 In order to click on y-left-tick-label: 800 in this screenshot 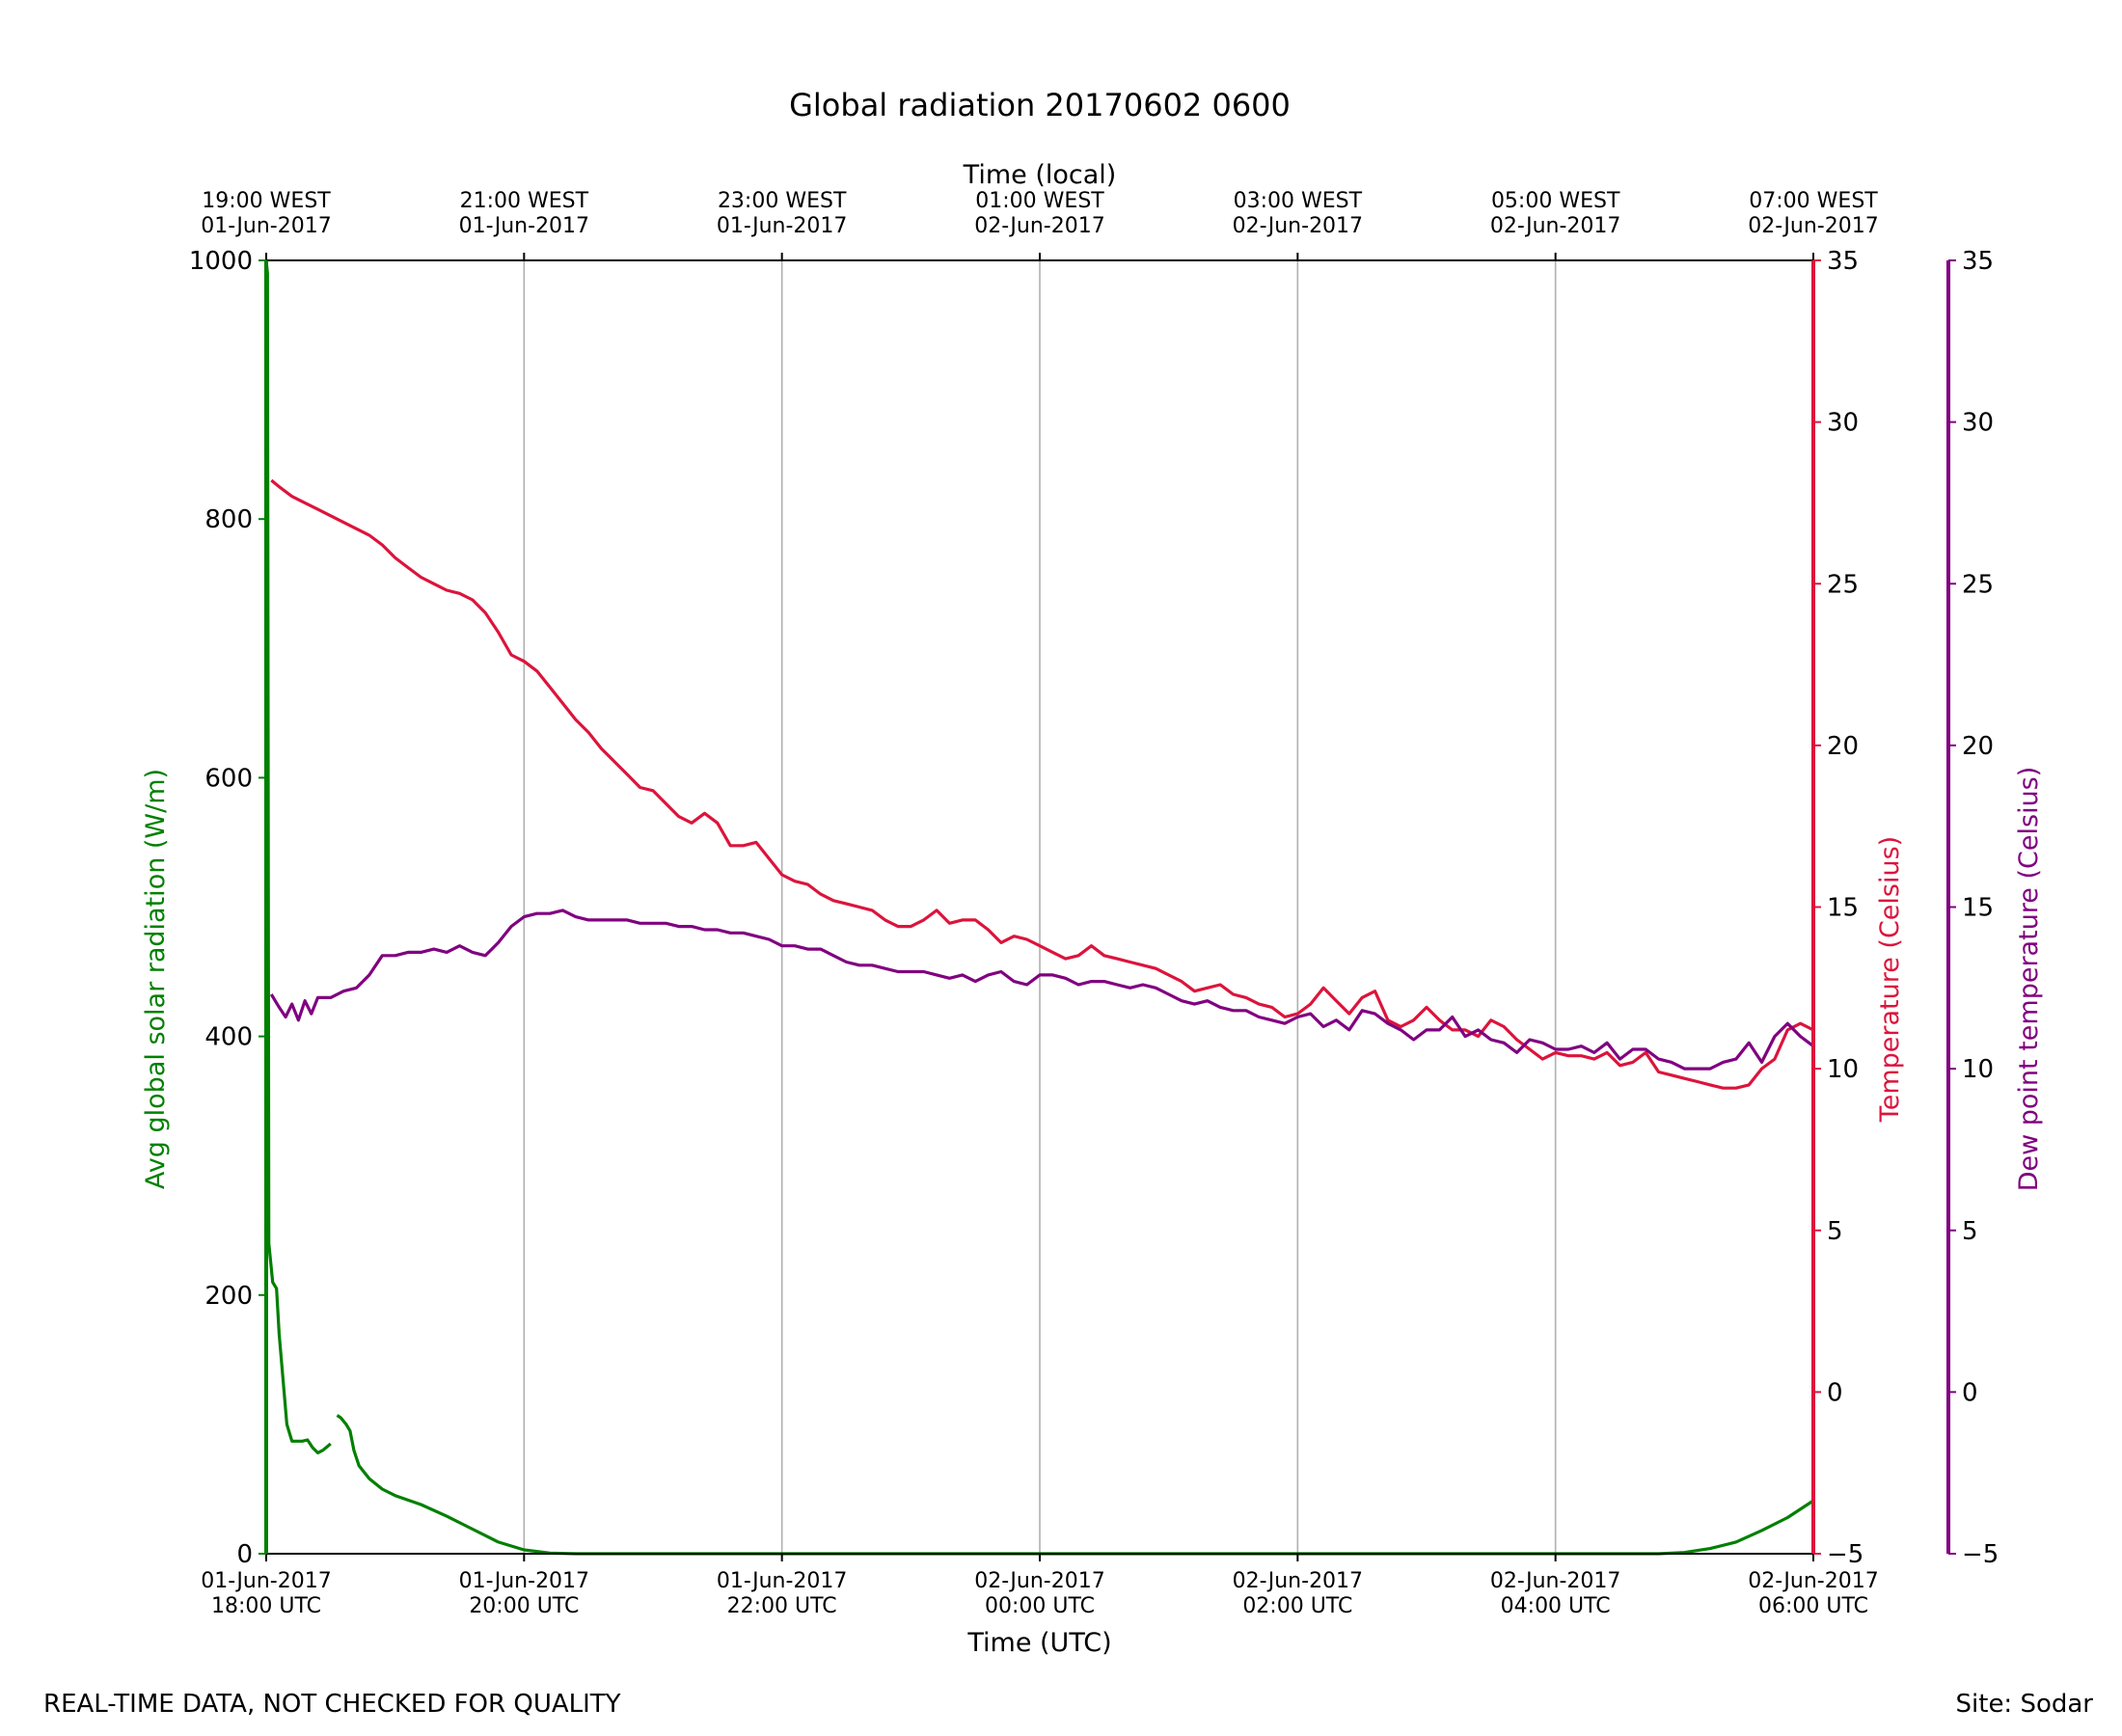, I will do `click(229, 519)`.